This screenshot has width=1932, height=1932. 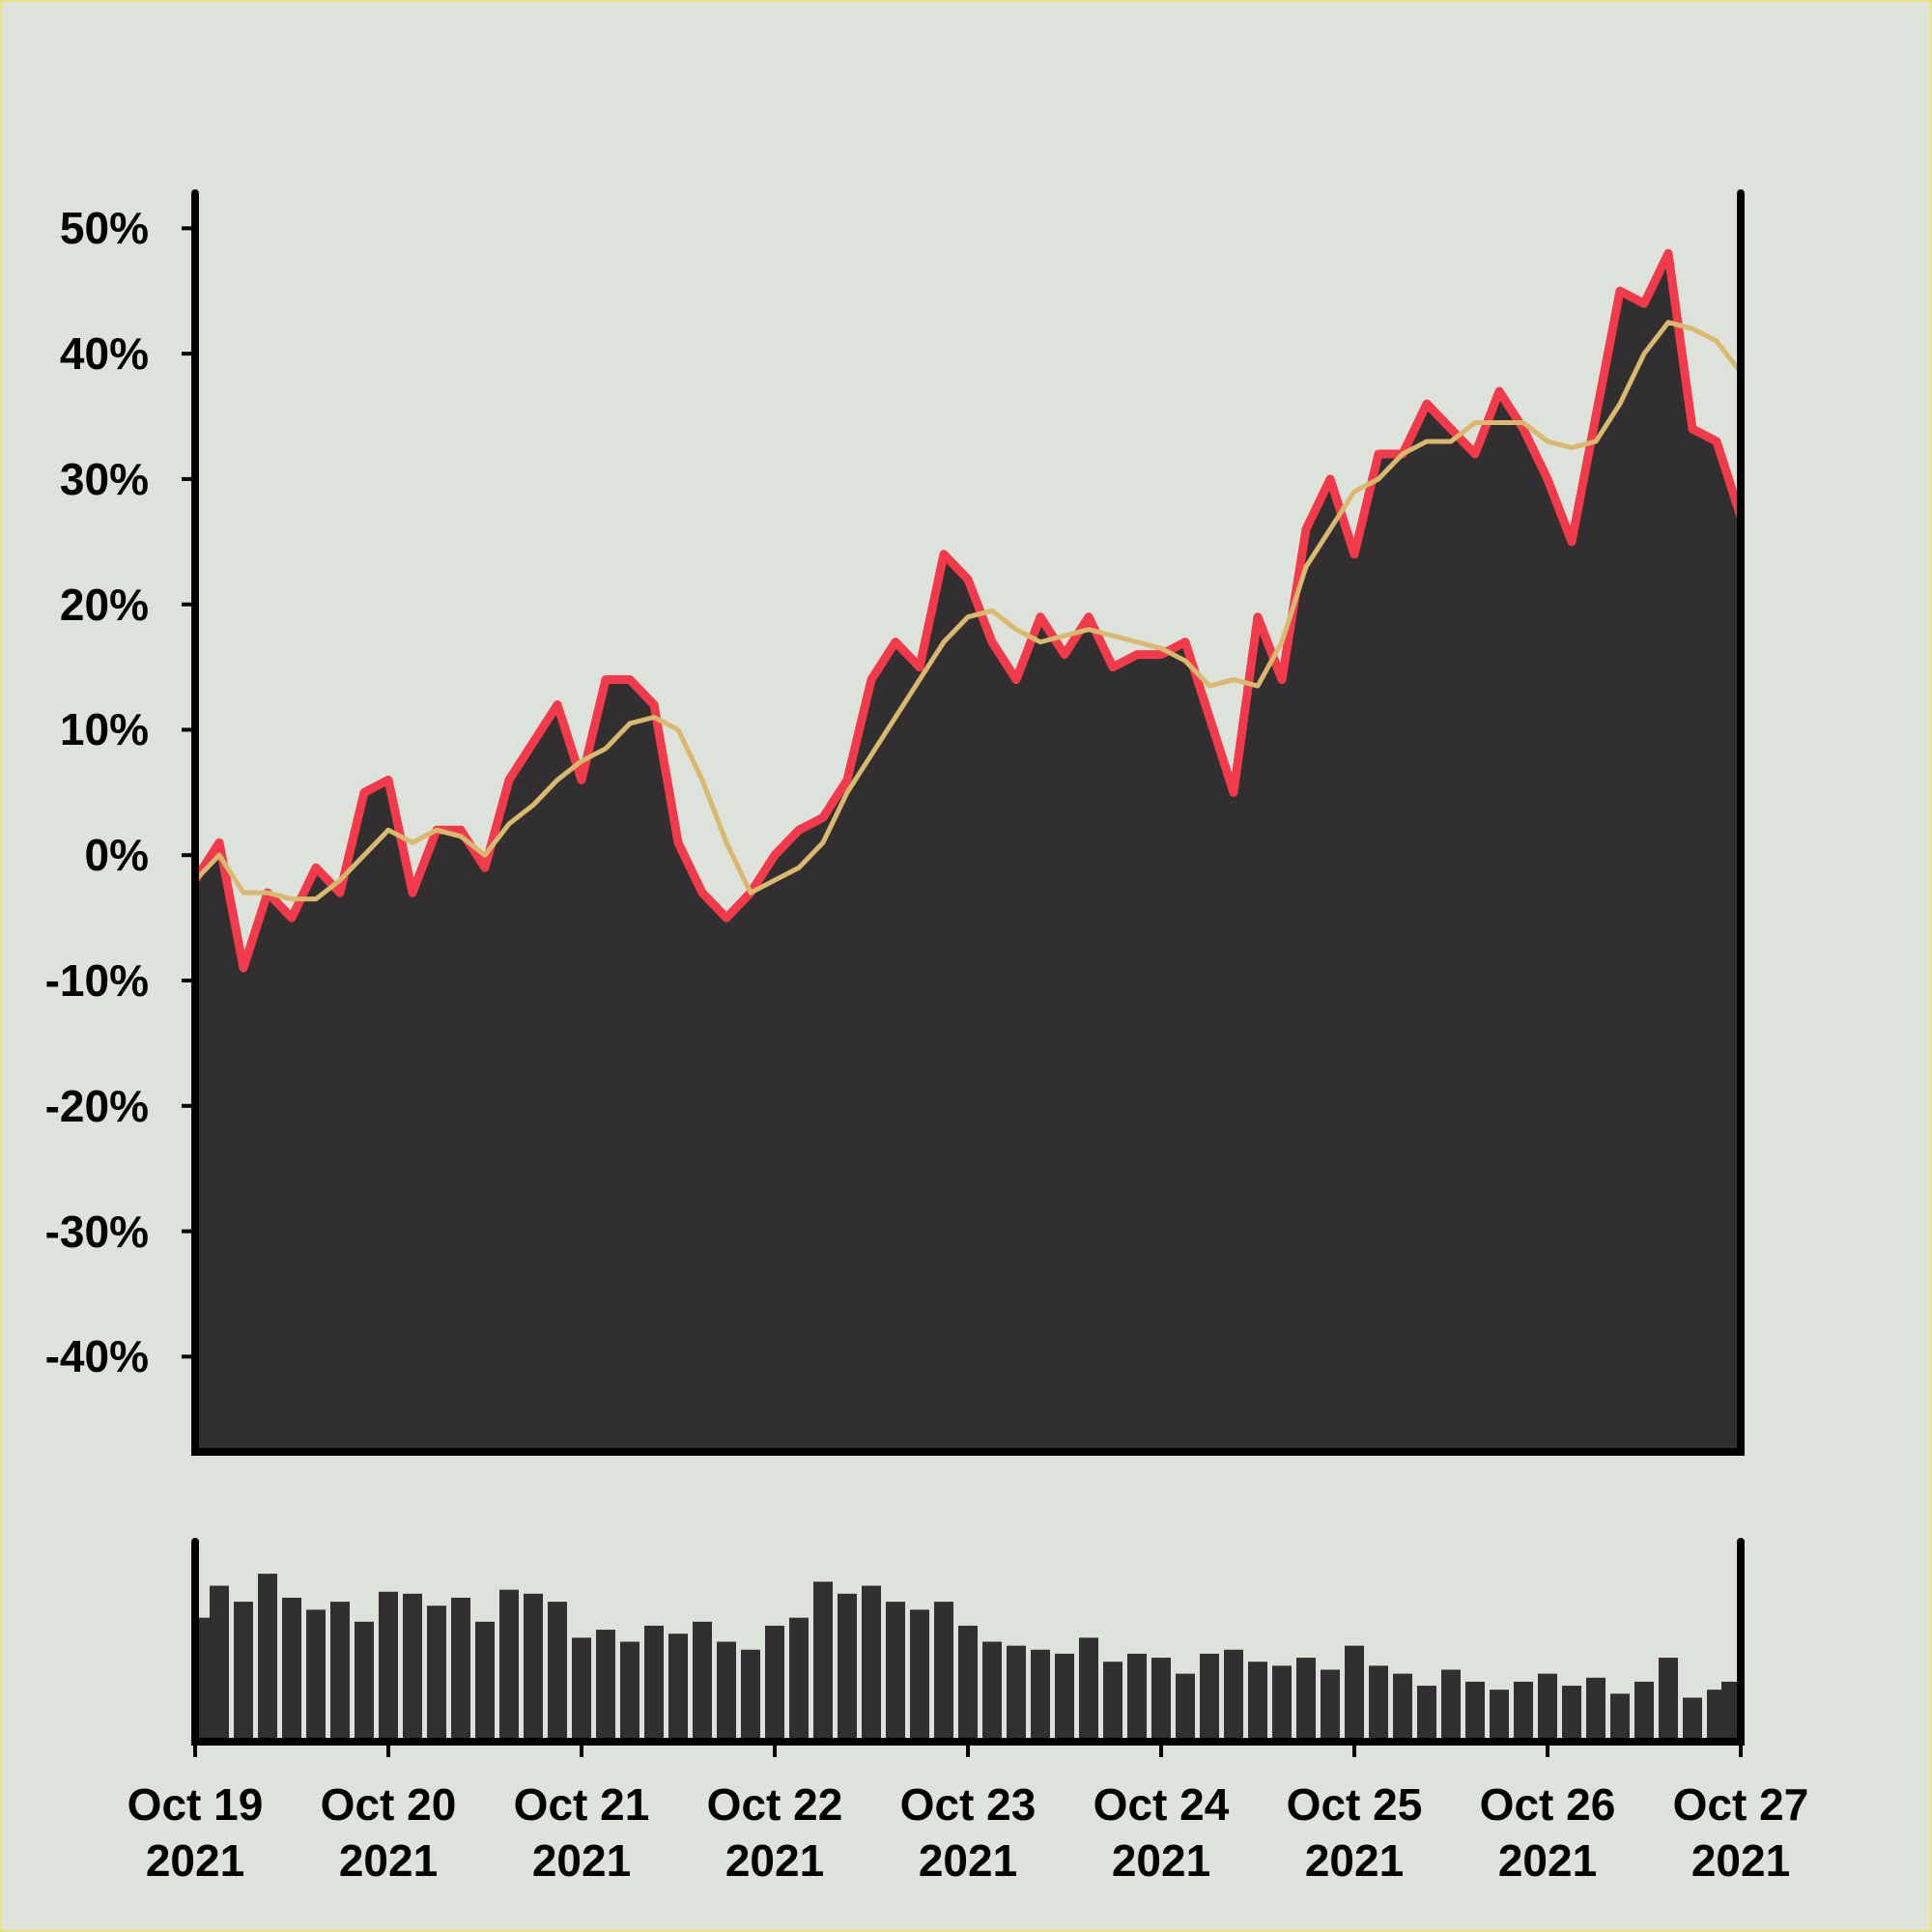 I want to click on y-tick-label: -40%, so click(x=96, y=1356).